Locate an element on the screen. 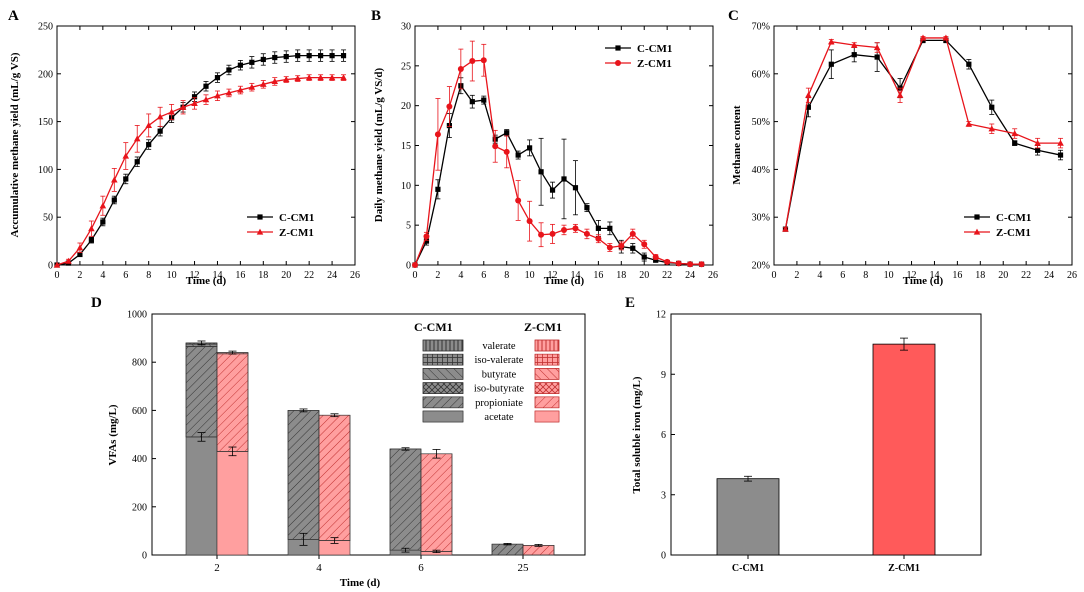 The width and height of the screenshot is (1084, 592). x-tick-label: 25 is located at coordinates (524, 568).